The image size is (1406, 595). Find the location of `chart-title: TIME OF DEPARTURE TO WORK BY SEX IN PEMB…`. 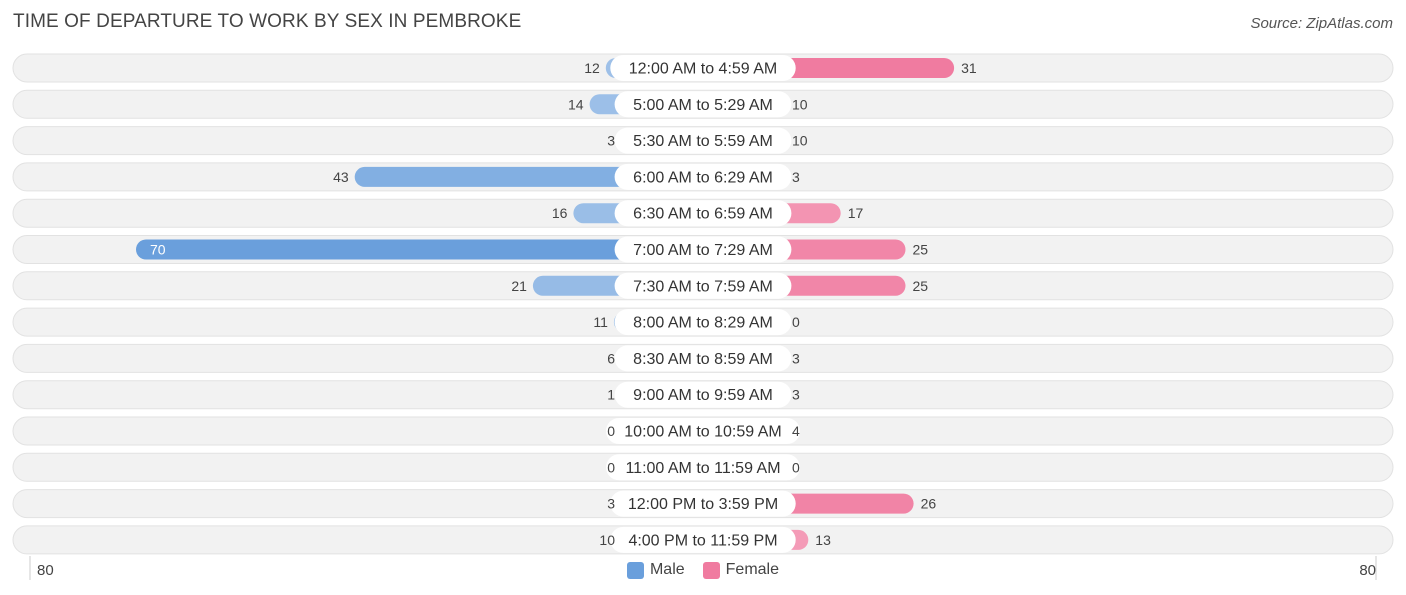

chart-title: TIME OF DEPARTURE TO WORK BY SEX IN PEMB… is located at coordinates (267, 21).